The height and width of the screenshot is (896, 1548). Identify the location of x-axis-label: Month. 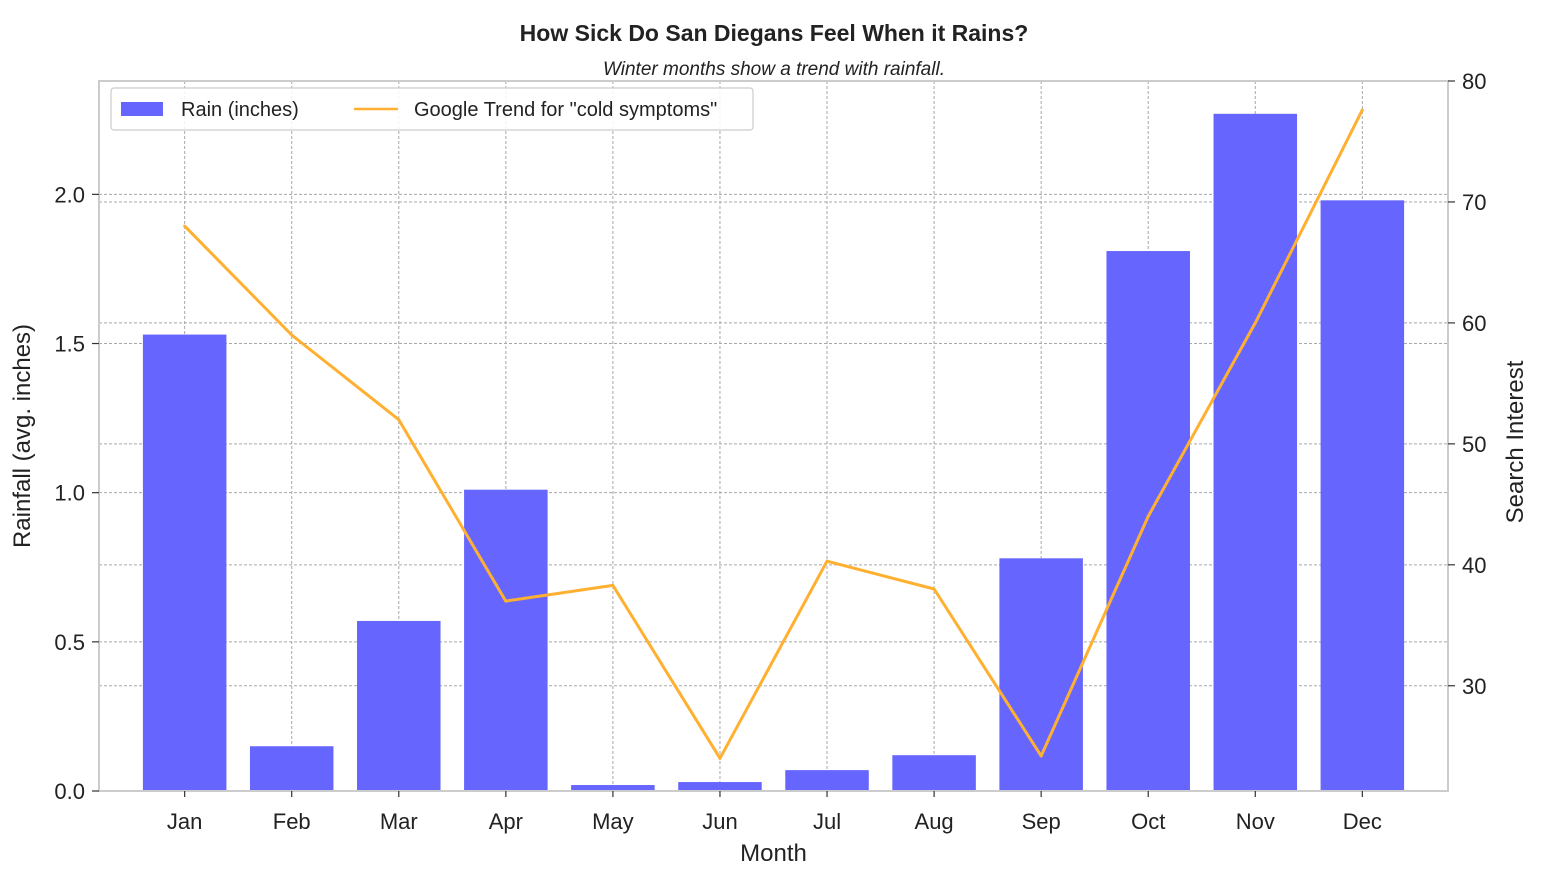
(773, 853).